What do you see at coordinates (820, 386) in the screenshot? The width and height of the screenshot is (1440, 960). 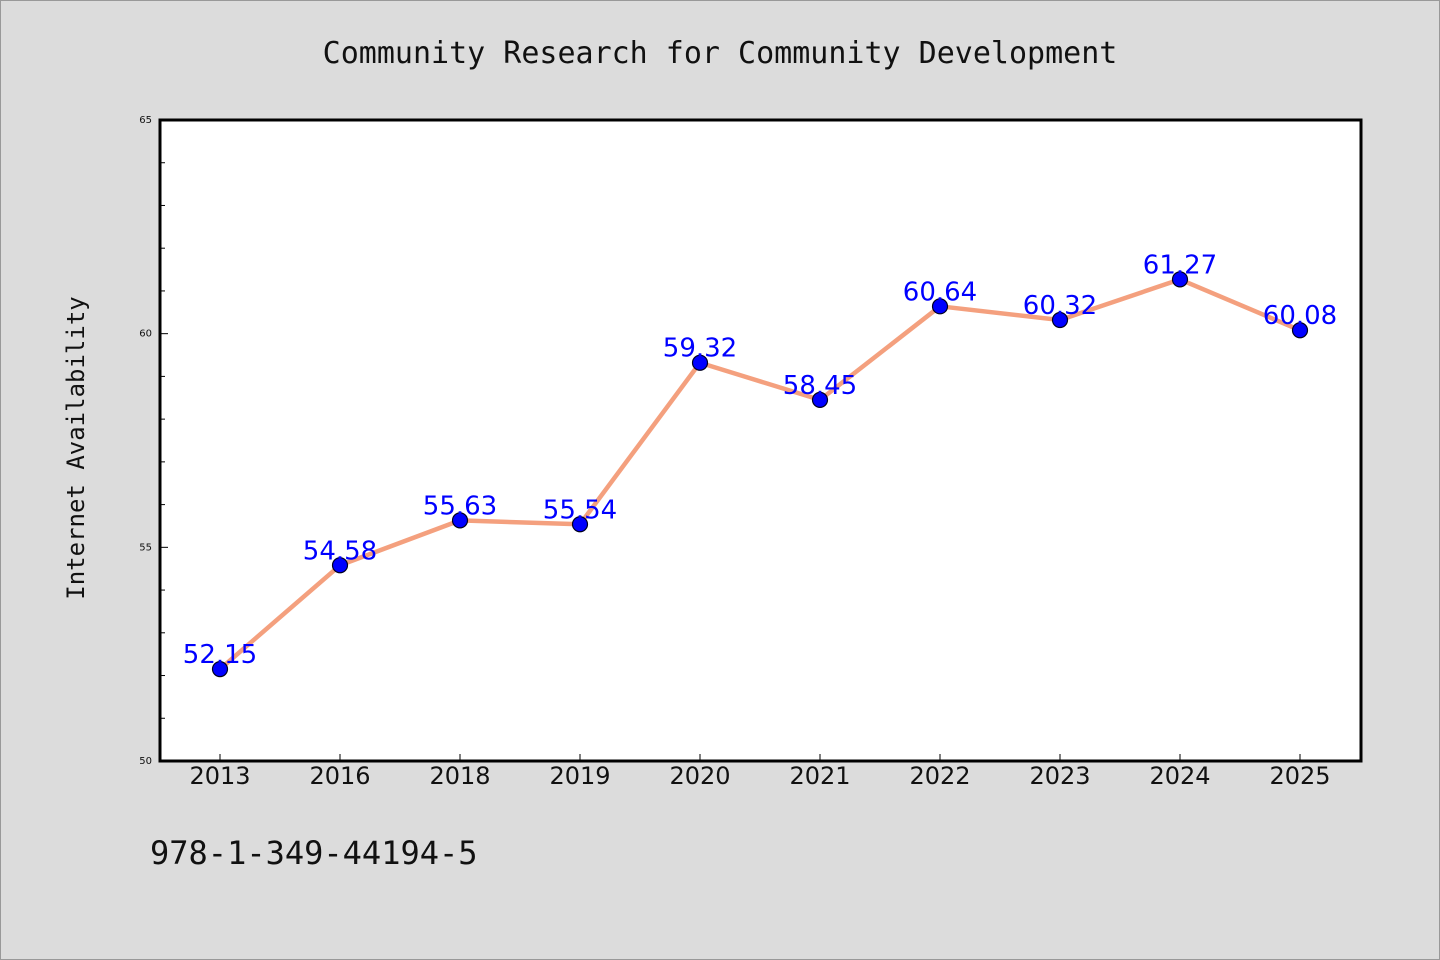 I see `data-label: 58.45` at bounding box center [820, 386].